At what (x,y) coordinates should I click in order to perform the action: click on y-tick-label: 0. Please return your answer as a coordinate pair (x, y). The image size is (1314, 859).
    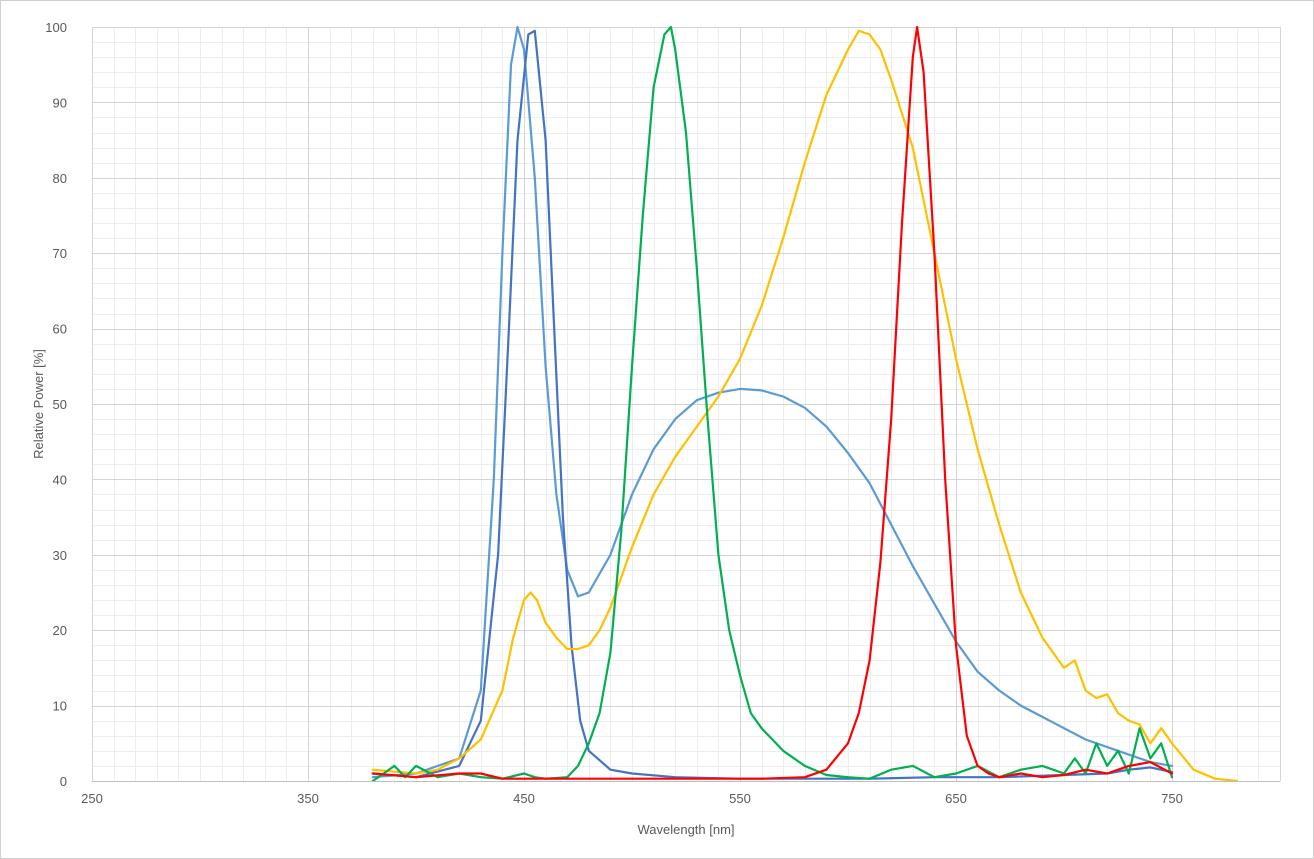
    Looking at the image, I should click on (63, 781).